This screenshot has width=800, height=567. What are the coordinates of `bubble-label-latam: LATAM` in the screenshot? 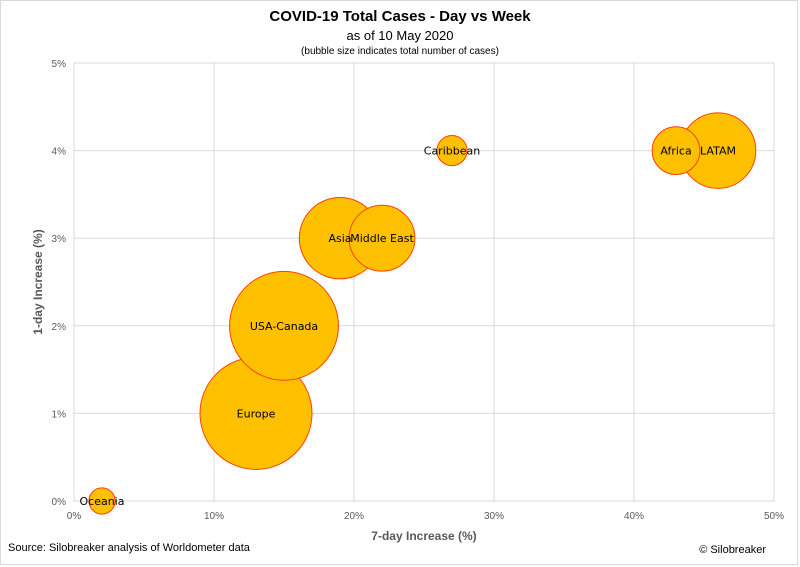 It's located at (718, 151).